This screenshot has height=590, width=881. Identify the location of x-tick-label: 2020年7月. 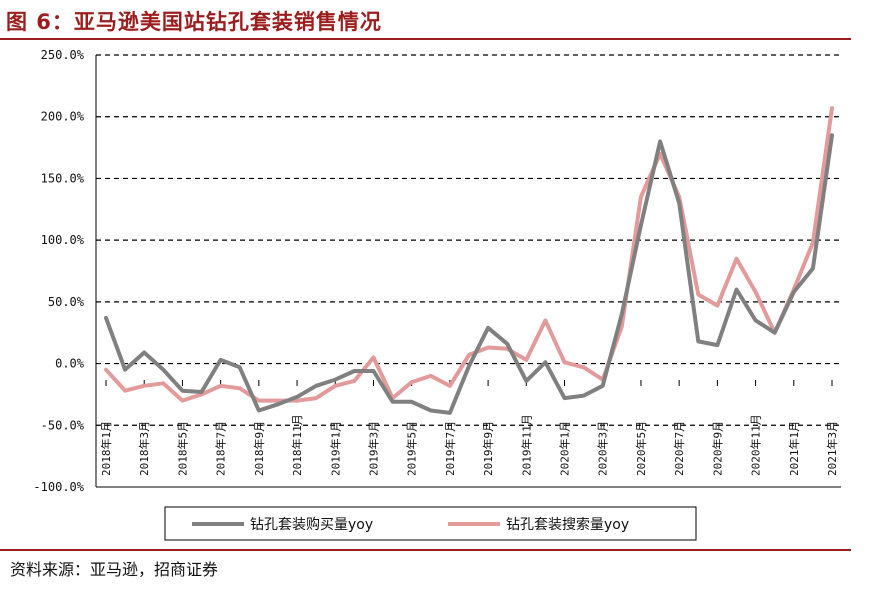
(679, 448).